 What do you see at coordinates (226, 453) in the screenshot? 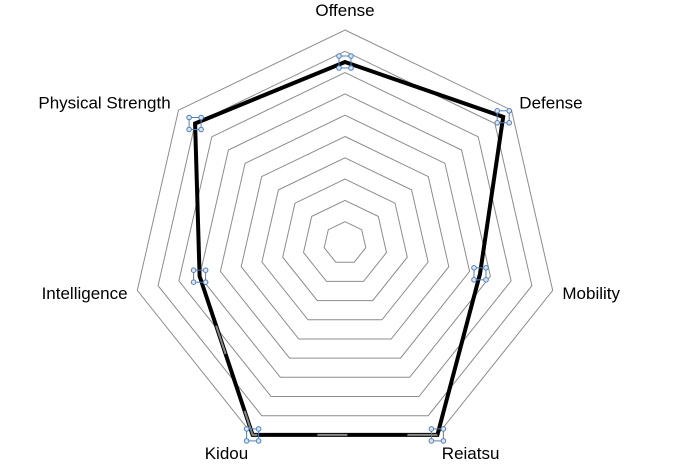
I see `axis-label-kidou: Kidou` at bounding box center [226, 453].